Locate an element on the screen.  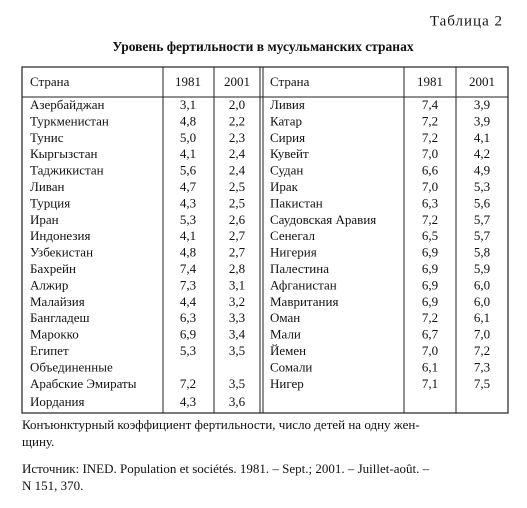
cell-value: 4,4 is located at coordinates (188, 301).